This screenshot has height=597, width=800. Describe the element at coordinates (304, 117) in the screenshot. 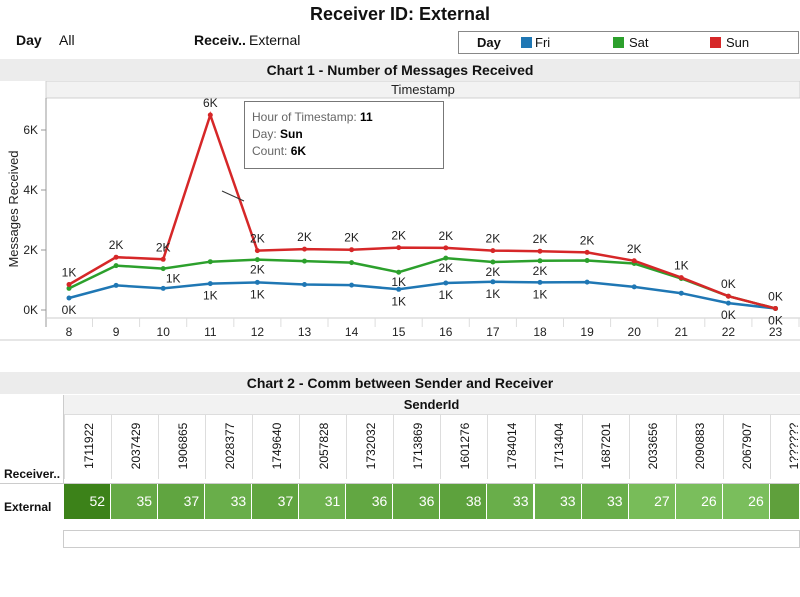

I see `tooltip-hour-label: Hour of Timestamp:` at that location.